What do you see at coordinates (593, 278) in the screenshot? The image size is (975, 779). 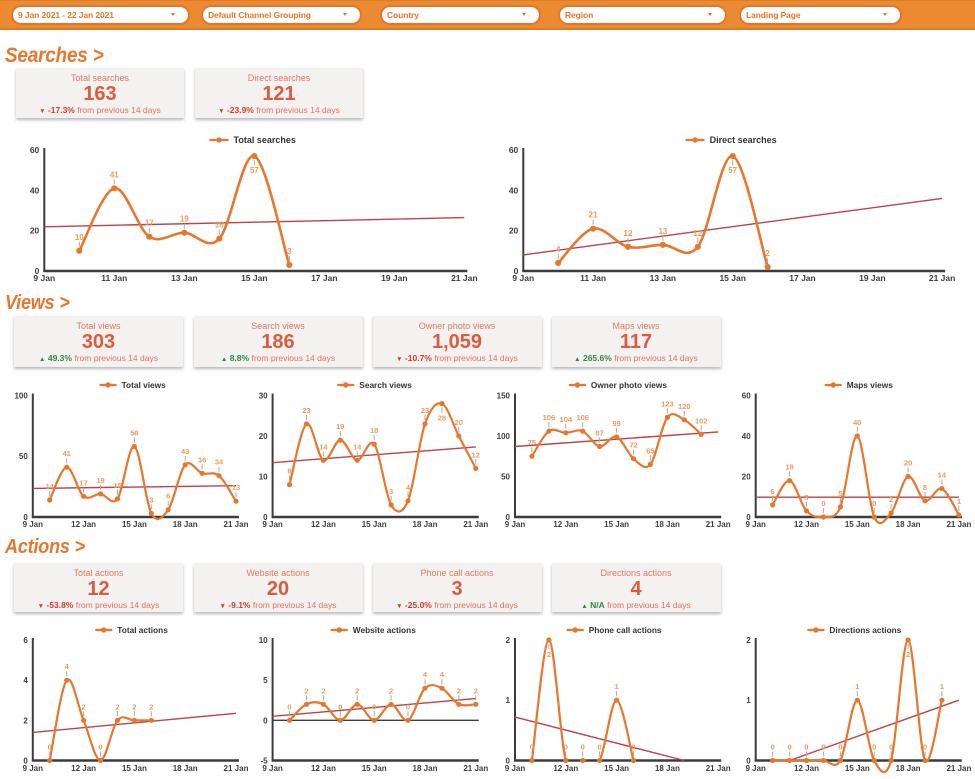 I see `svg-text: 11 Jan` at bounding box center [593, 278].